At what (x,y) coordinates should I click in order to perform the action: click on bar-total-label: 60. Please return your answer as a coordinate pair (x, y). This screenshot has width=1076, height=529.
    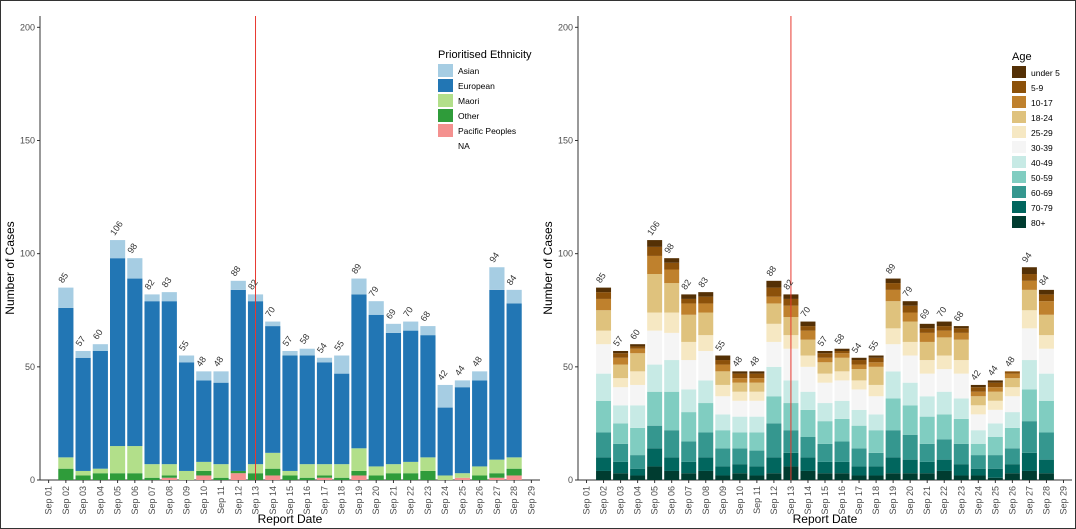
    Looking at the image, I should click on (98, 334).